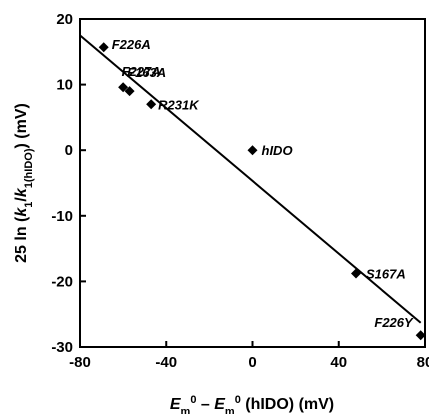  What do you see at coordinates (131, 44) in the screenshot?
I see `point-label: F226A` at bounding box center [131, 44].